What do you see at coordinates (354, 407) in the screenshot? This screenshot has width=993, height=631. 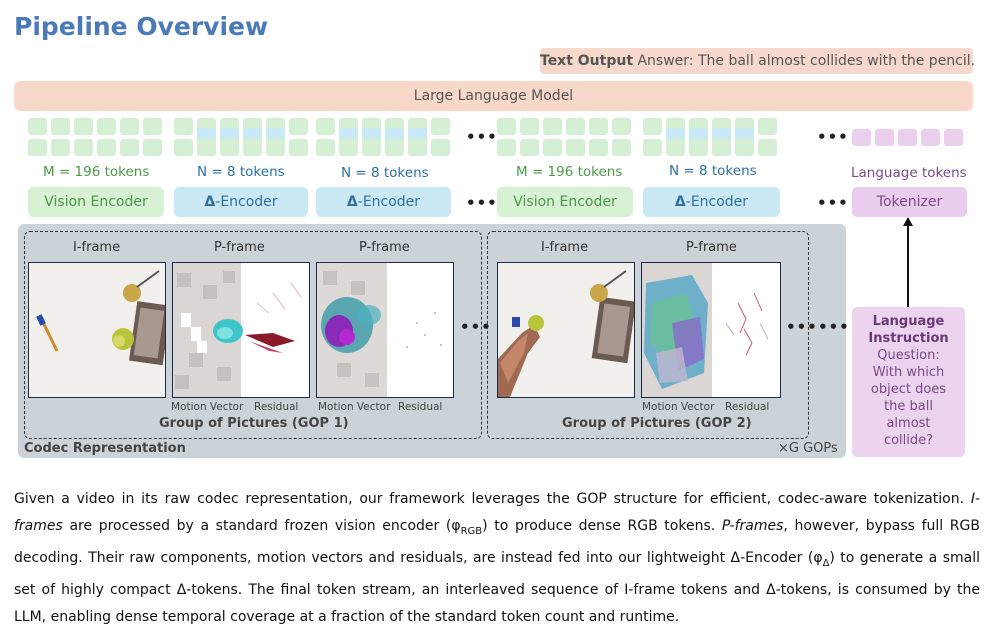 I see `motion-vector-label-2: Motion Vector` at bounding box center [354, 407].